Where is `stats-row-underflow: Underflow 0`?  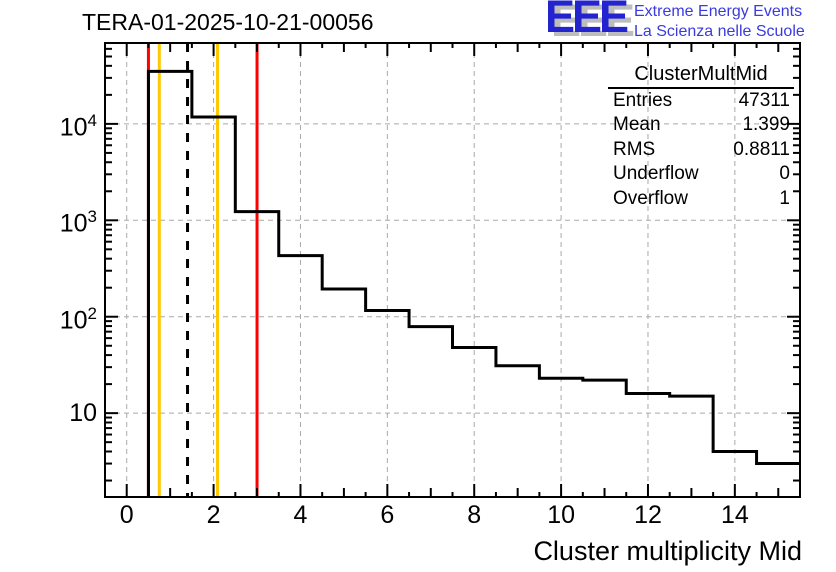
stats-row-underflow: Underflow 0 is located at coordinates (701, 174).